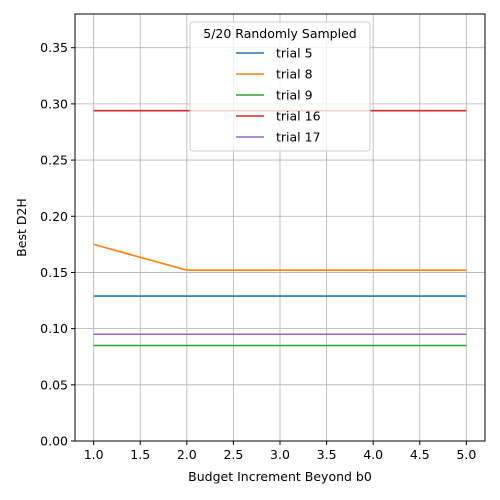 The height and width of the screenshot is (500, 500). I want to click on legend-title: 5/20 Randomly Sampled, so click(279, 33).